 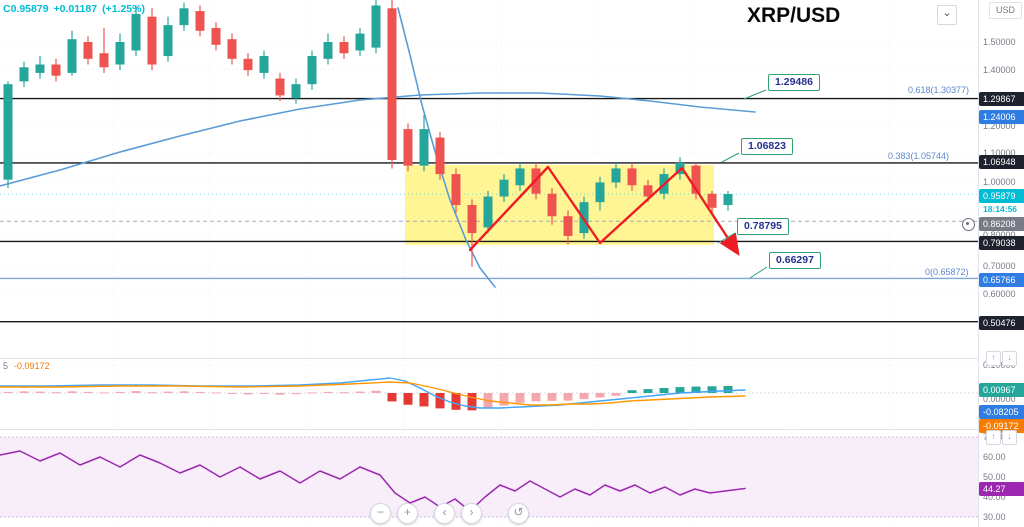 I want to click on axis-tick: 1.00000, so click(x=999, y=182).